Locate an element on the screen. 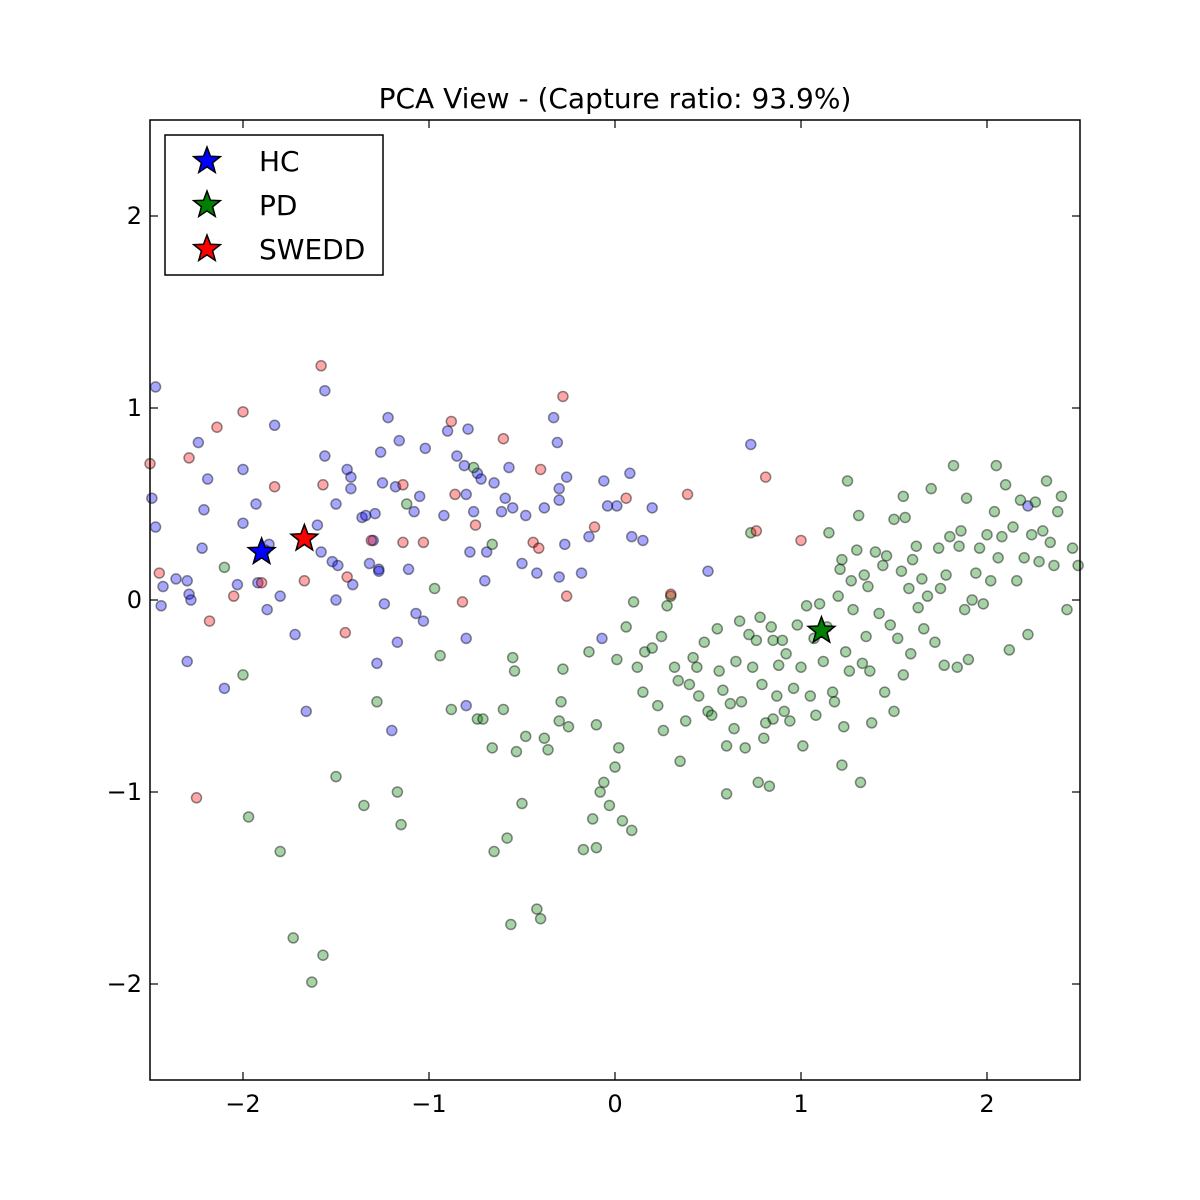 This screenshot has height=1200, width=1200. x-tick-label: 1 is located at coordinates (800, 1104).